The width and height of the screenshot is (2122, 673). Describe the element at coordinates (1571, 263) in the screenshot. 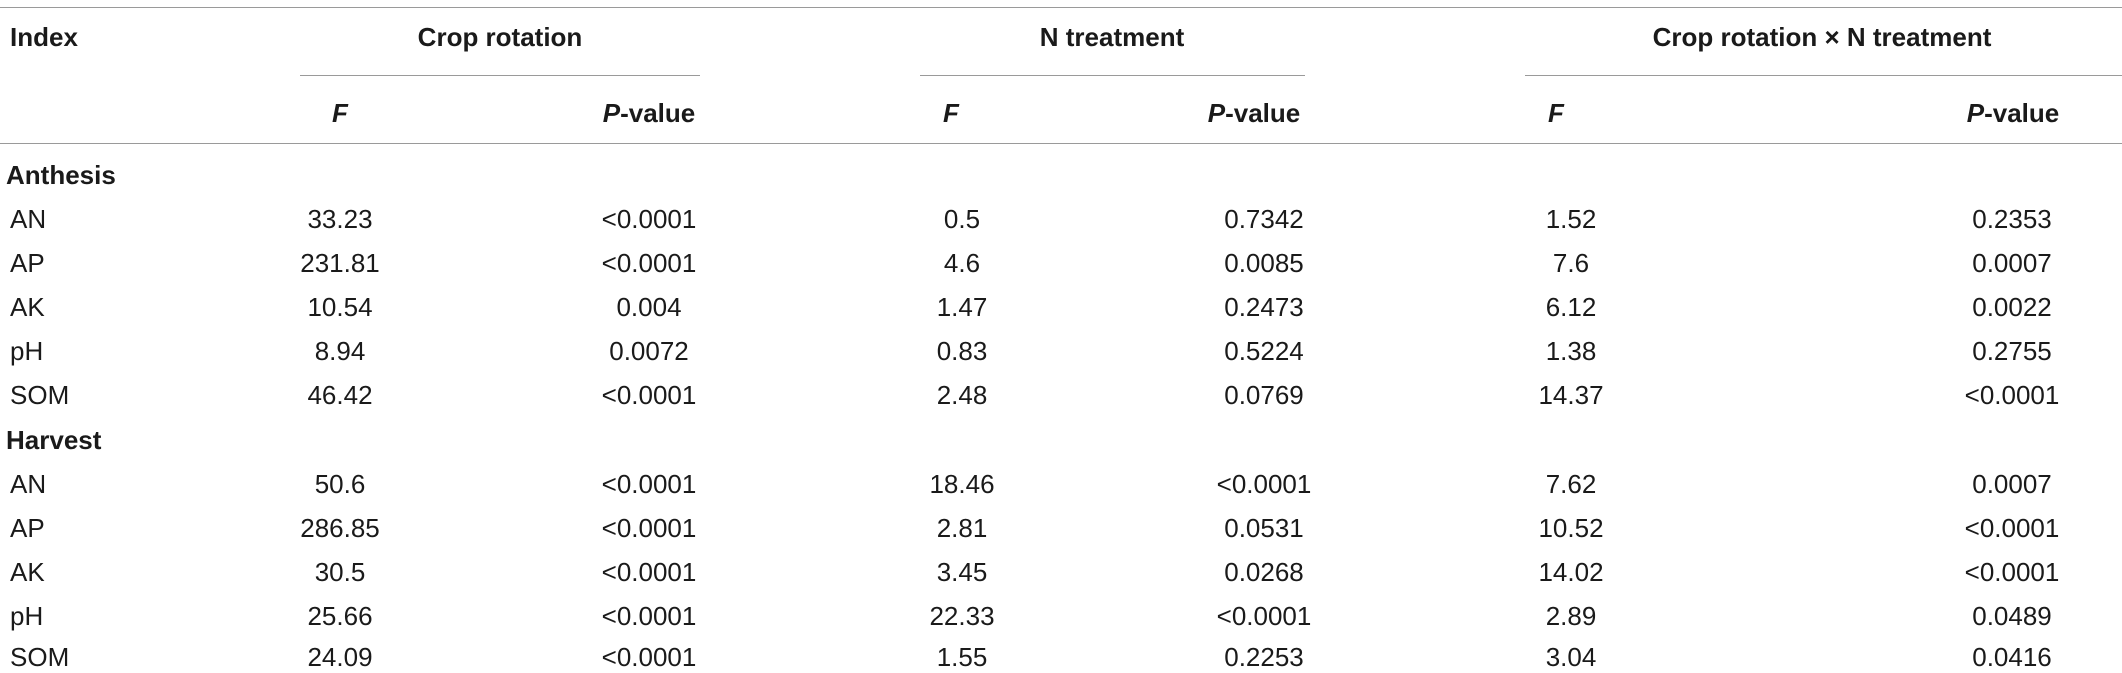

I see `cell-f-interaction: 7.6` at that location.